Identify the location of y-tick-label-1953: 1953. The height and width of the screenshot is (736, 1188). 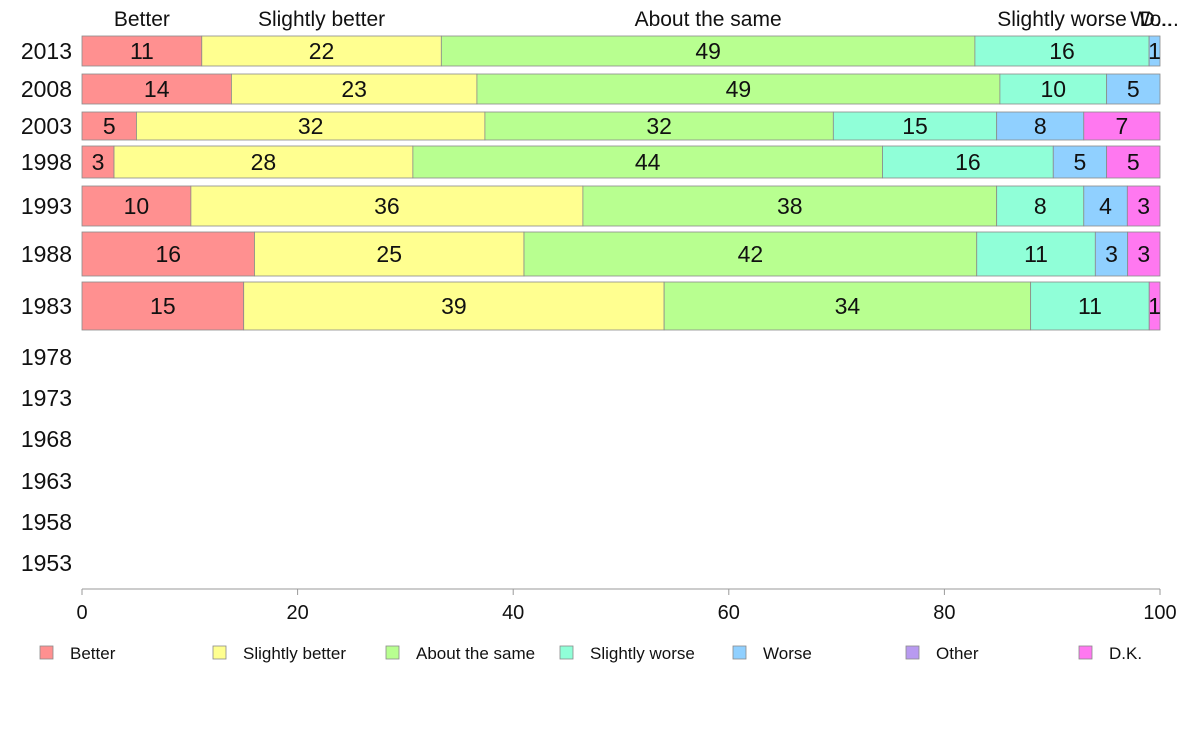
(46, 563).